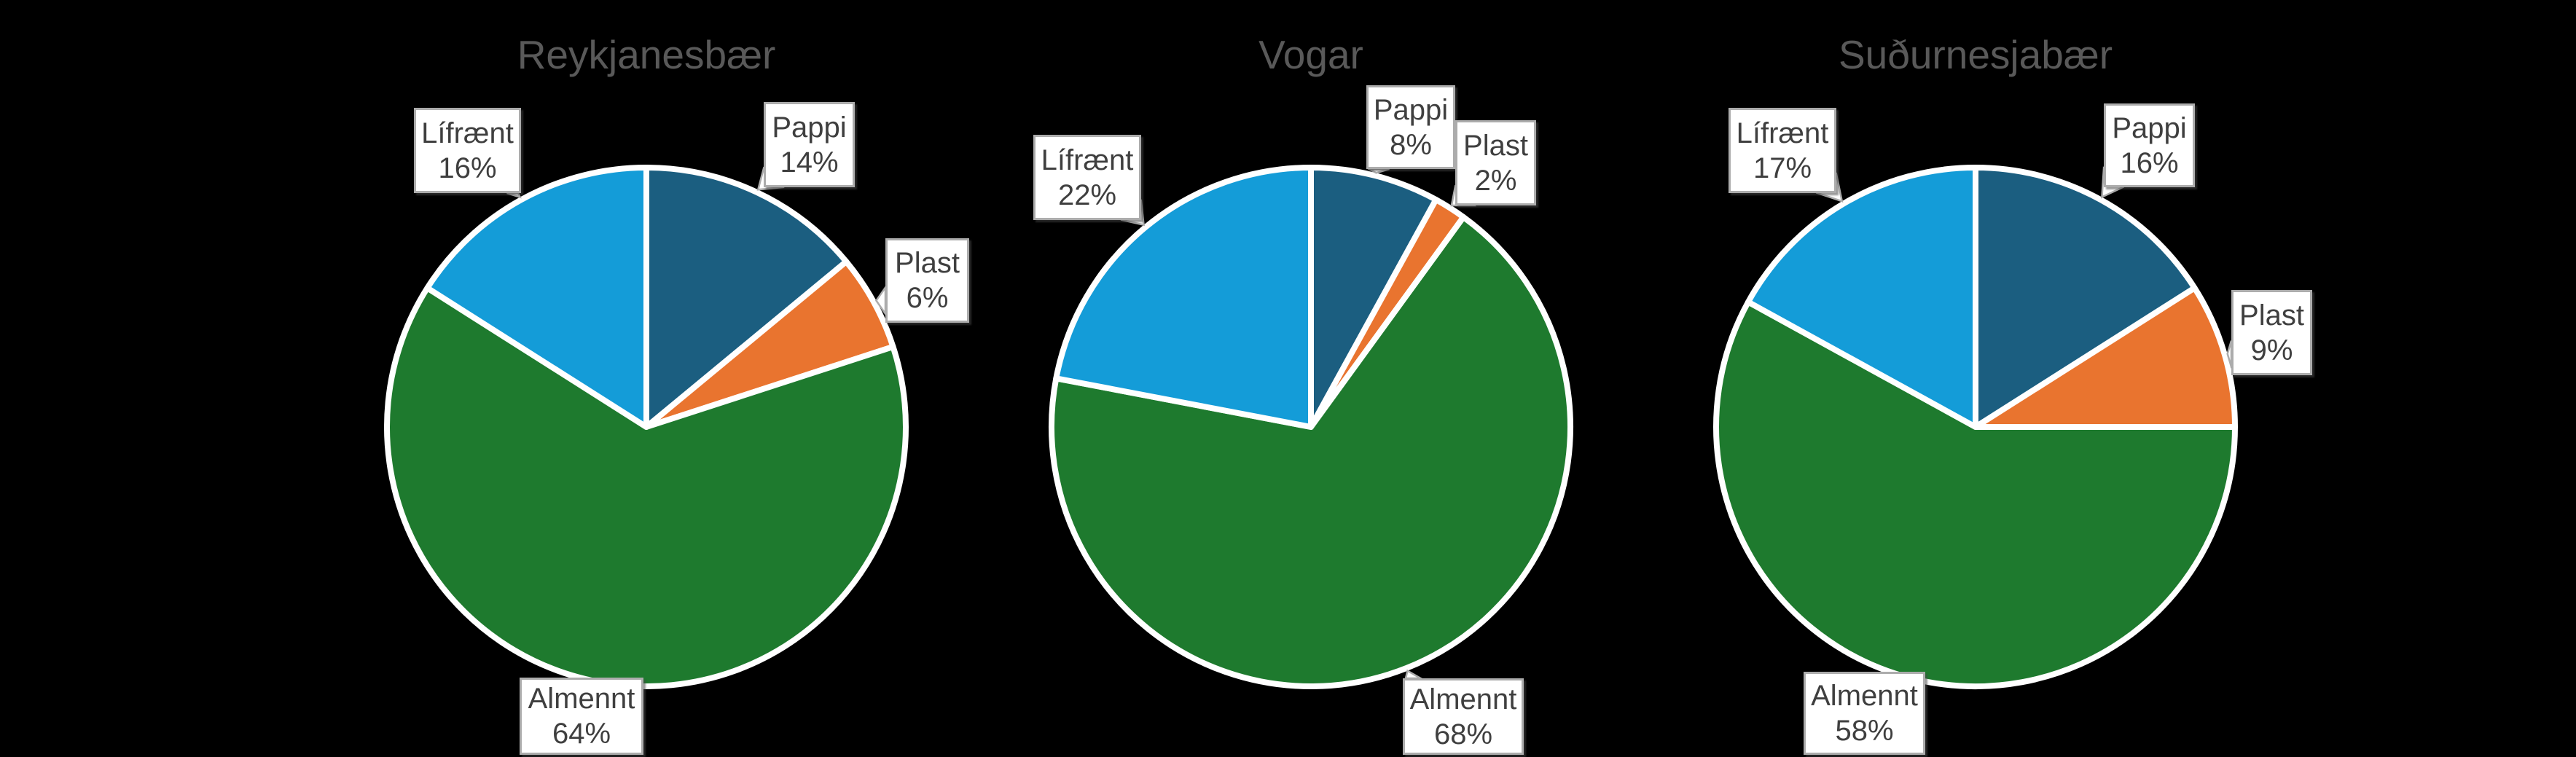 Image resolution: width=2576 pixels, height=757 pixels. I want to click on callout-percent-text: 2%, so click(1495, 180).